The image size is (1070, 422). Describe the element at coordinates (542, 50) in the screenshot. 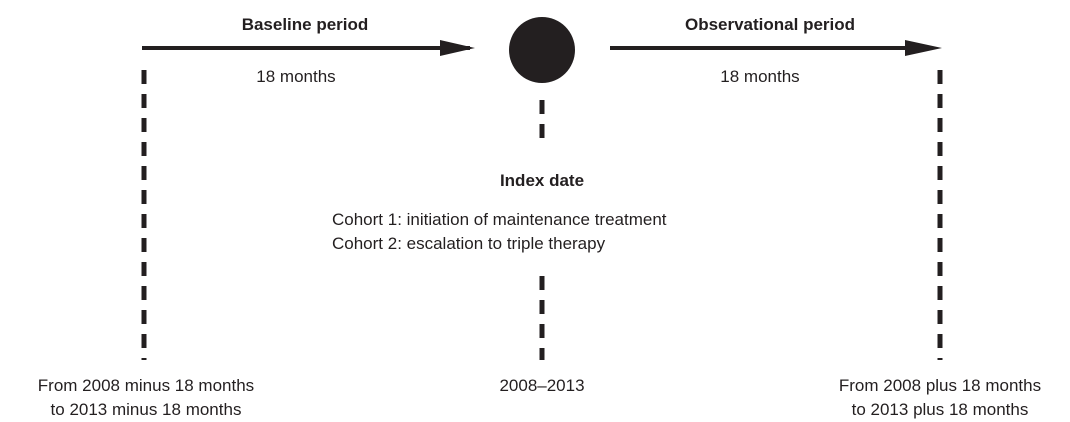

I see `index-dot` at that location.